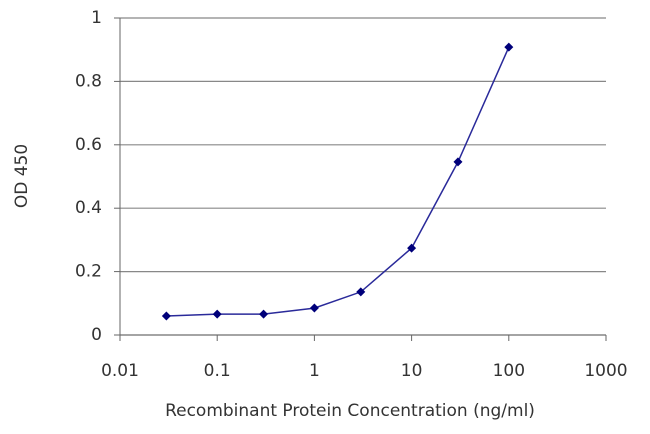 The height and width of the screenshot is (434, 650). I want to click on y-axis-label: OD 450, so click(22, 176).